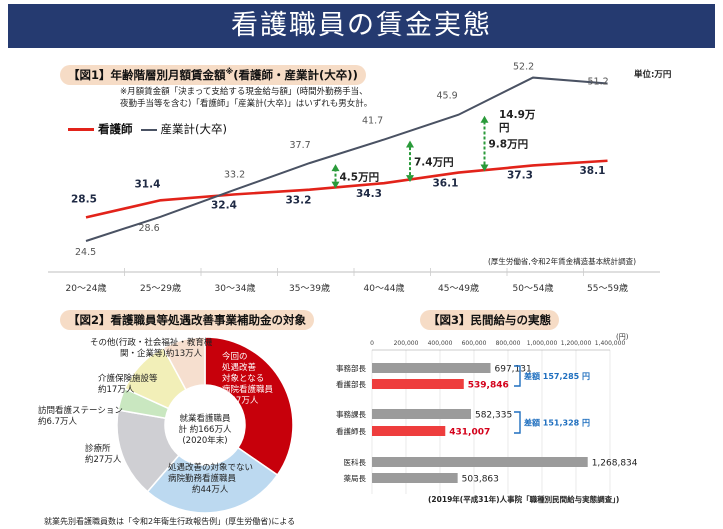  Describe the element at coordinates (458, 288) in the screenshot. I see `x-tick-label-5: 45〜49歳` at that location.